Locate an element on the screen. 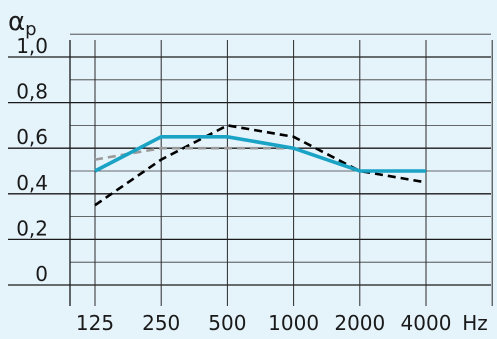  x-tick-label: 1000 is located at coordinates (293, 322).